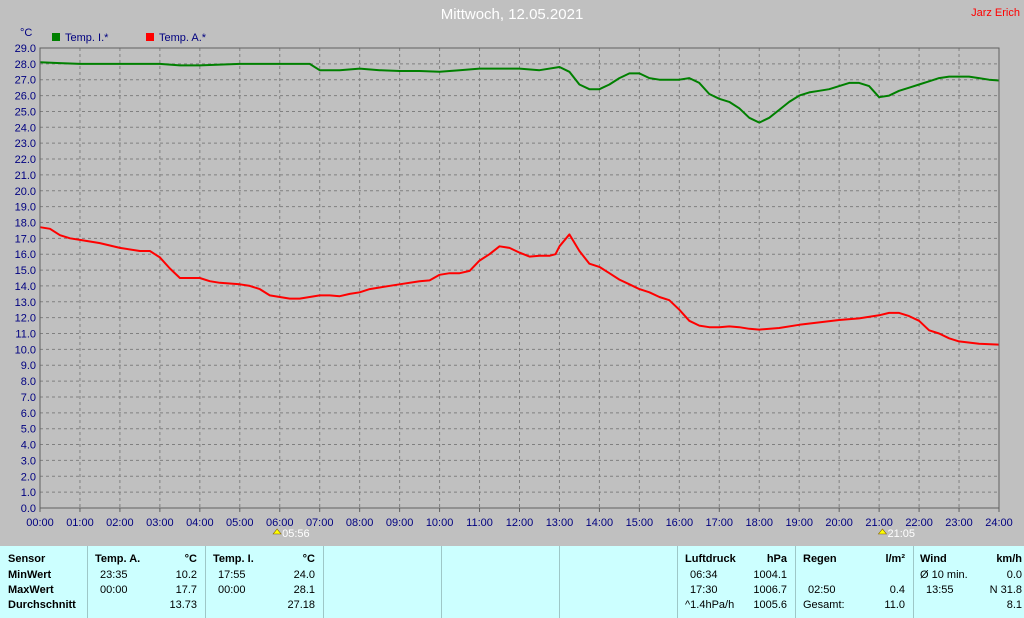 This screenshot has height=618, width=1024. What do you see at coordinates (520, 523) in the screenshot?
I see `x-tick-label: 12:00` at bounding box center [520, 523].